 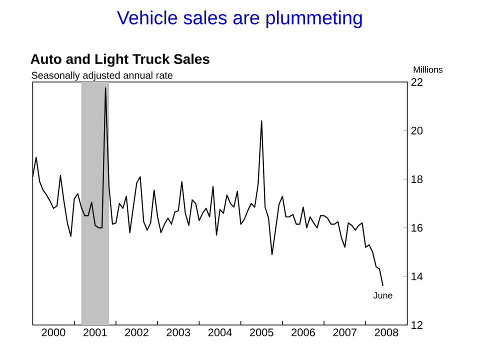 I want to click on x-tick-label: 2005, so click(x=262, y=332).